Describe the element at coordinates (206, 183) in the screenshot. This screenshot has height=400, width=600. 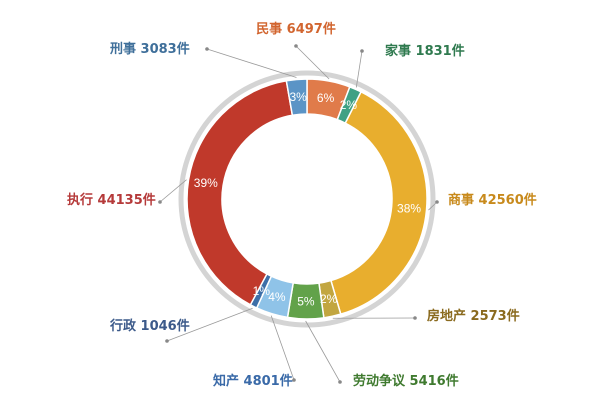
I see `percent-label-7: 39%` at that location.